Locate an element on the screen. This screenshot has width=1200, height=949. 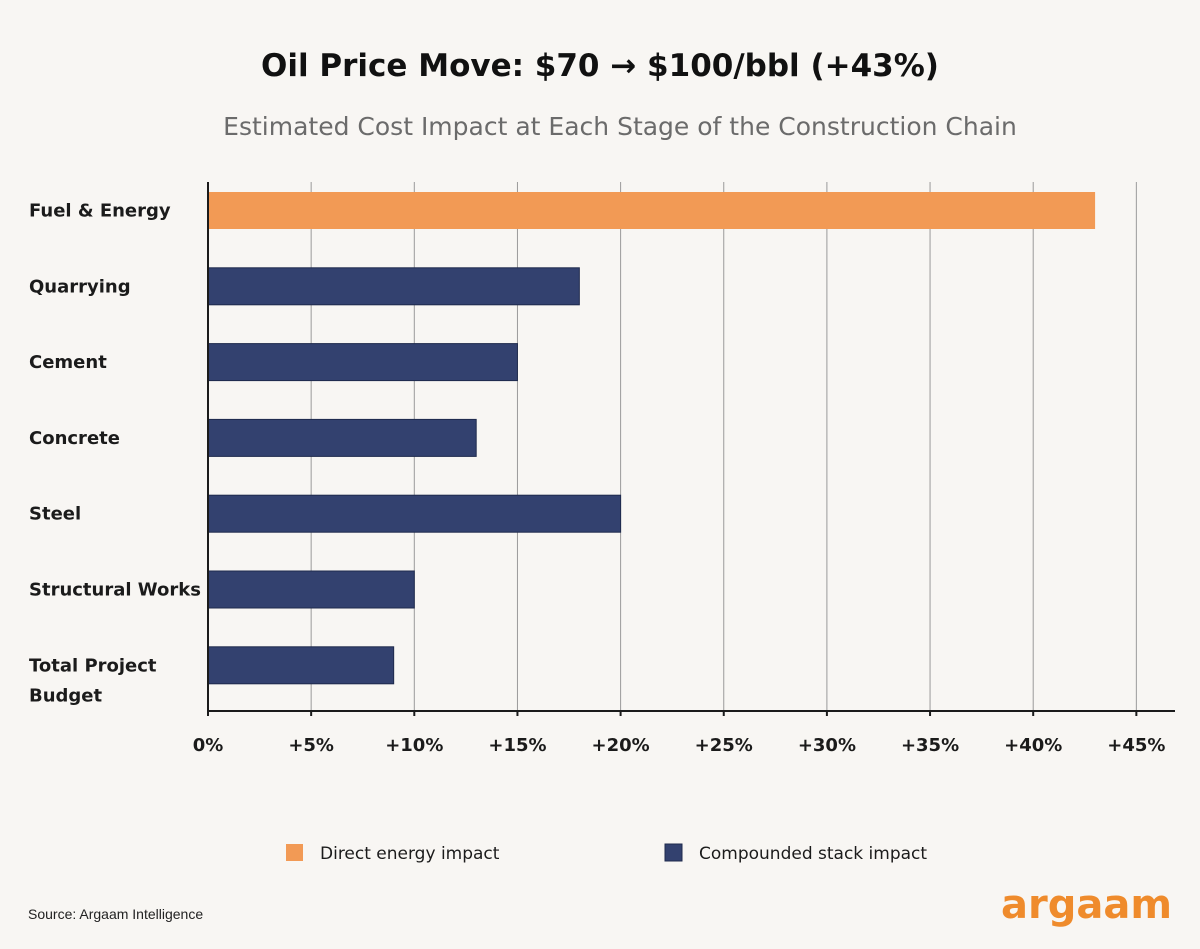
x-tick-label: +25% is located at coordinates (724, 745).